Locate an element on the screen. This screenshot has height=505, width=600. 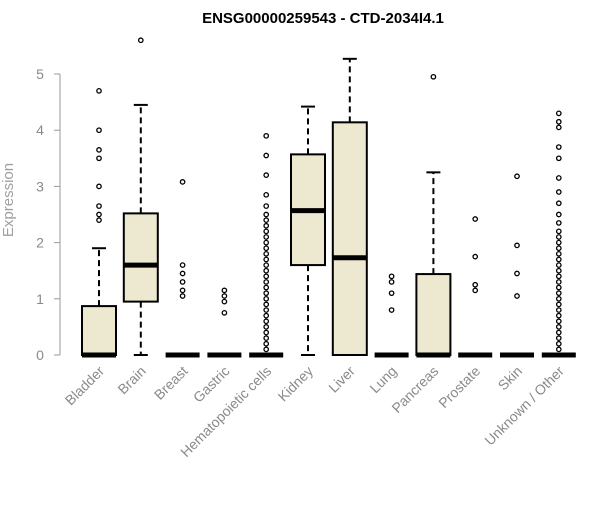
box-bladder is located at coordinates (99, 223).